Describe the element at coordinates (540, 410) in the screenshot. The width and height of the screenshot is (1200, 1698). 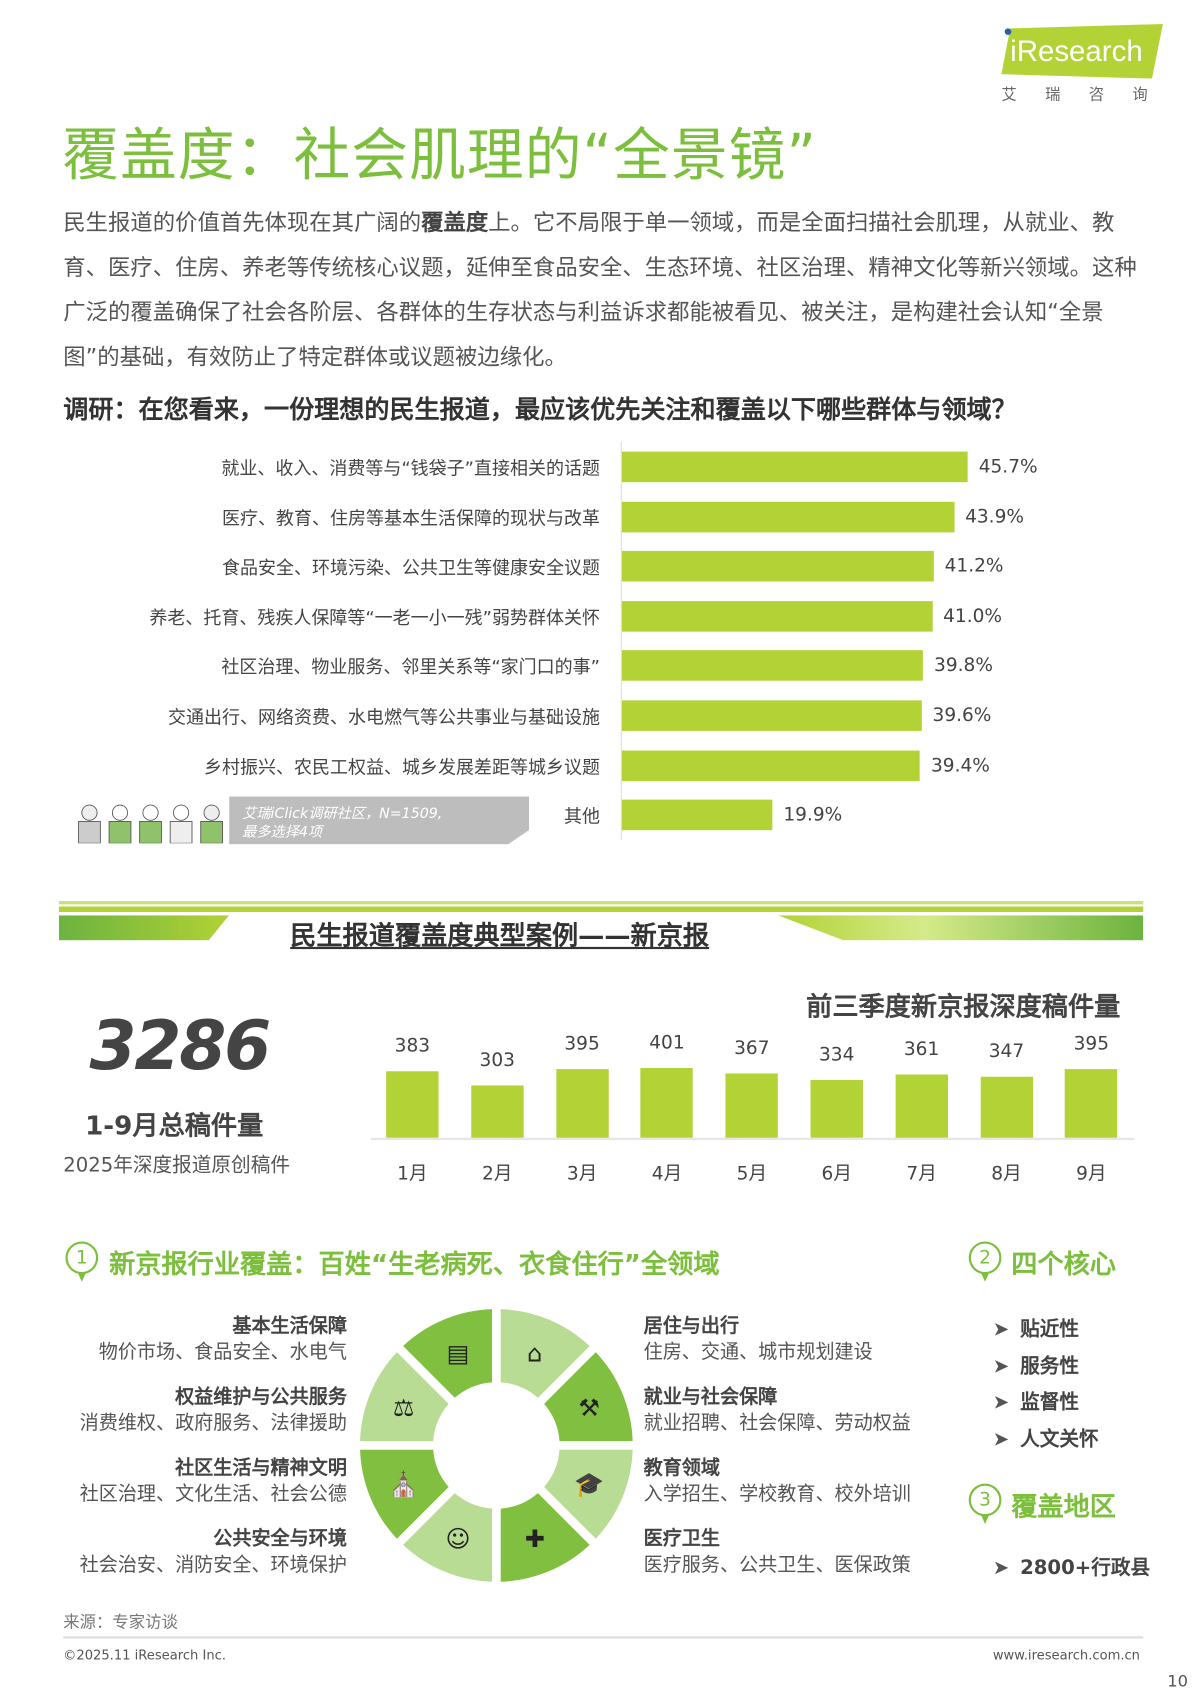
I see `survey-question: 调研：在您看来，一份理想的民生报道，最应该优先关注和覆盖以下哪些群体与领域？` at that location.